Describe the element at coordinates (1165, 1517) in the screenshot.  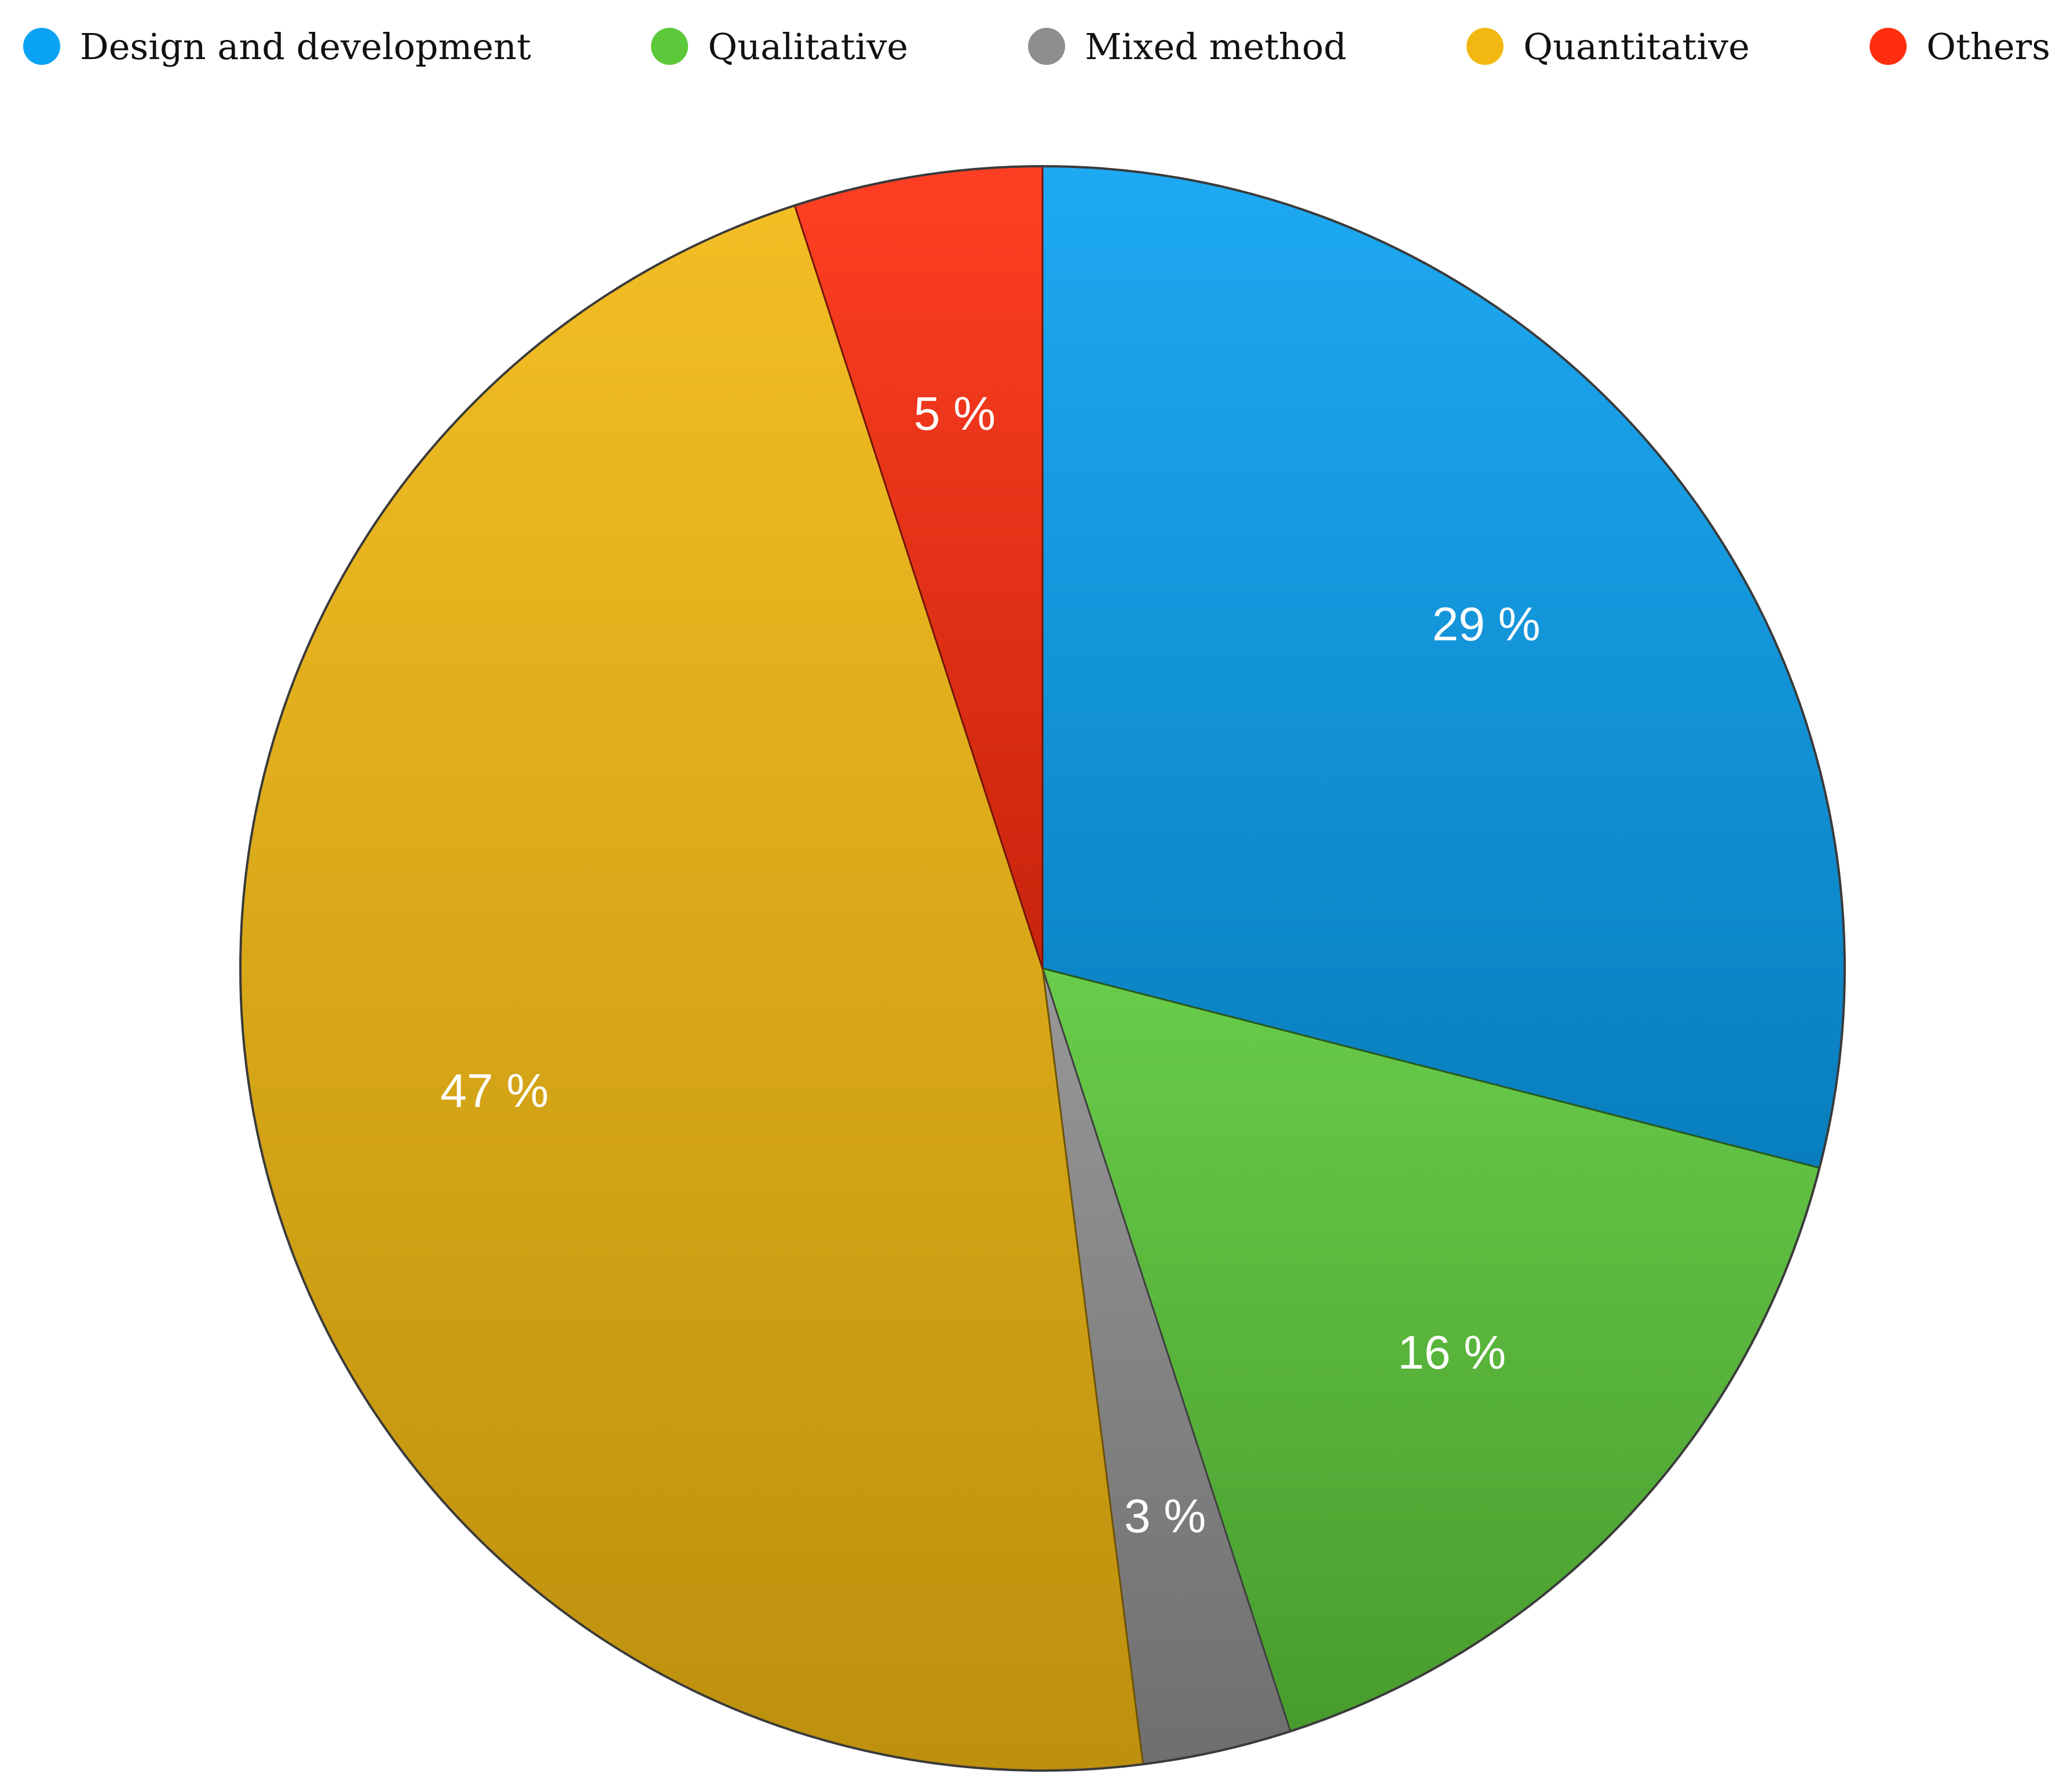
I see `slice-label-mixed-method: 3 %` at that location.